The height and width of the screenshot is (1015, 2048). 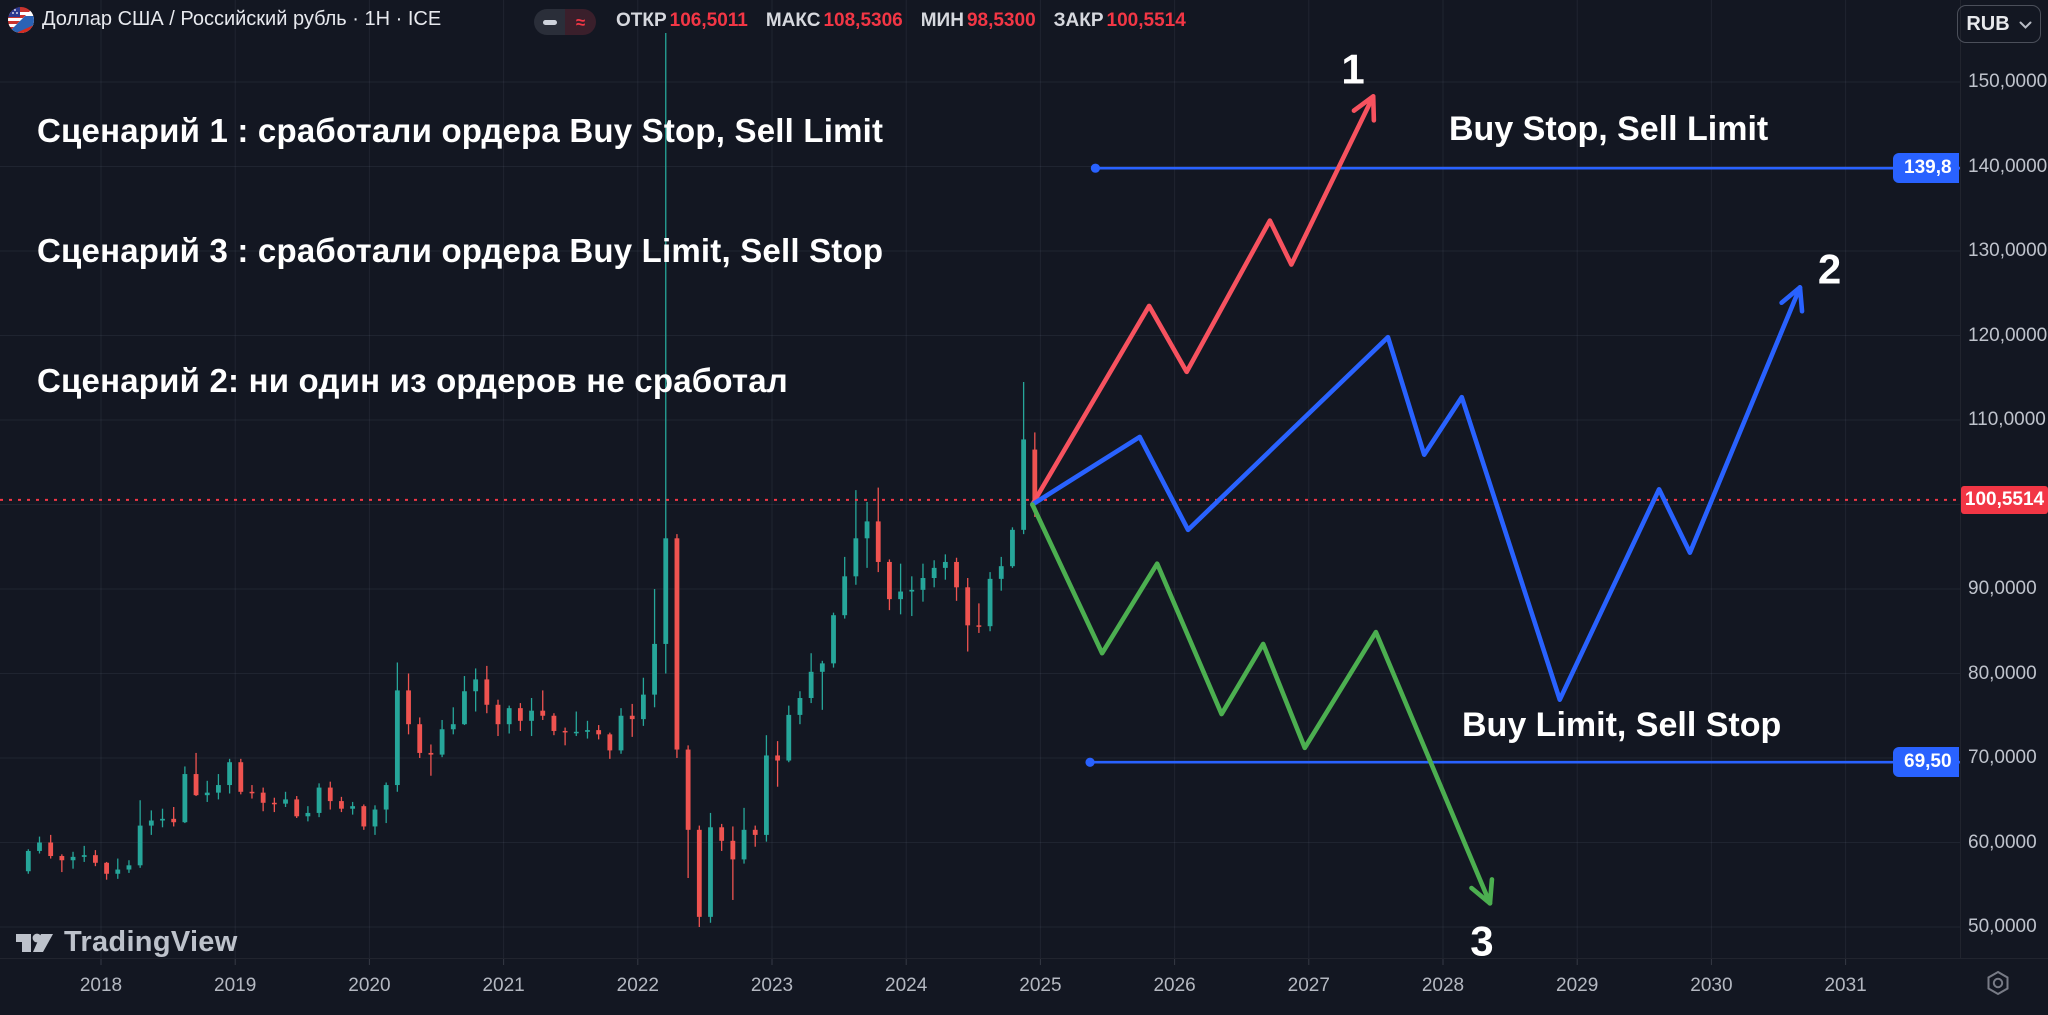 I want to click on time-axis-label: 2021, so click(x=503, y=985).